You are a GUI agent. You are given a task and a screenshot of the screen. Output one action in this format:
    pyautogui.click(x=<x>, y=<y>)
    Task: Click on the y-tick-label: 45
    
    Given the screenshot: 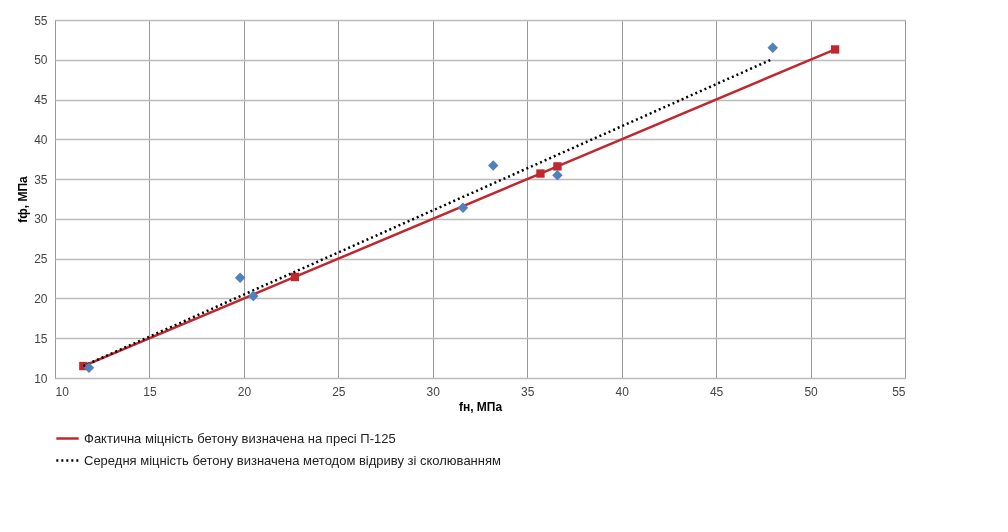 What is the action you would take?
    pyautogui.click(x=41, y=100)
    